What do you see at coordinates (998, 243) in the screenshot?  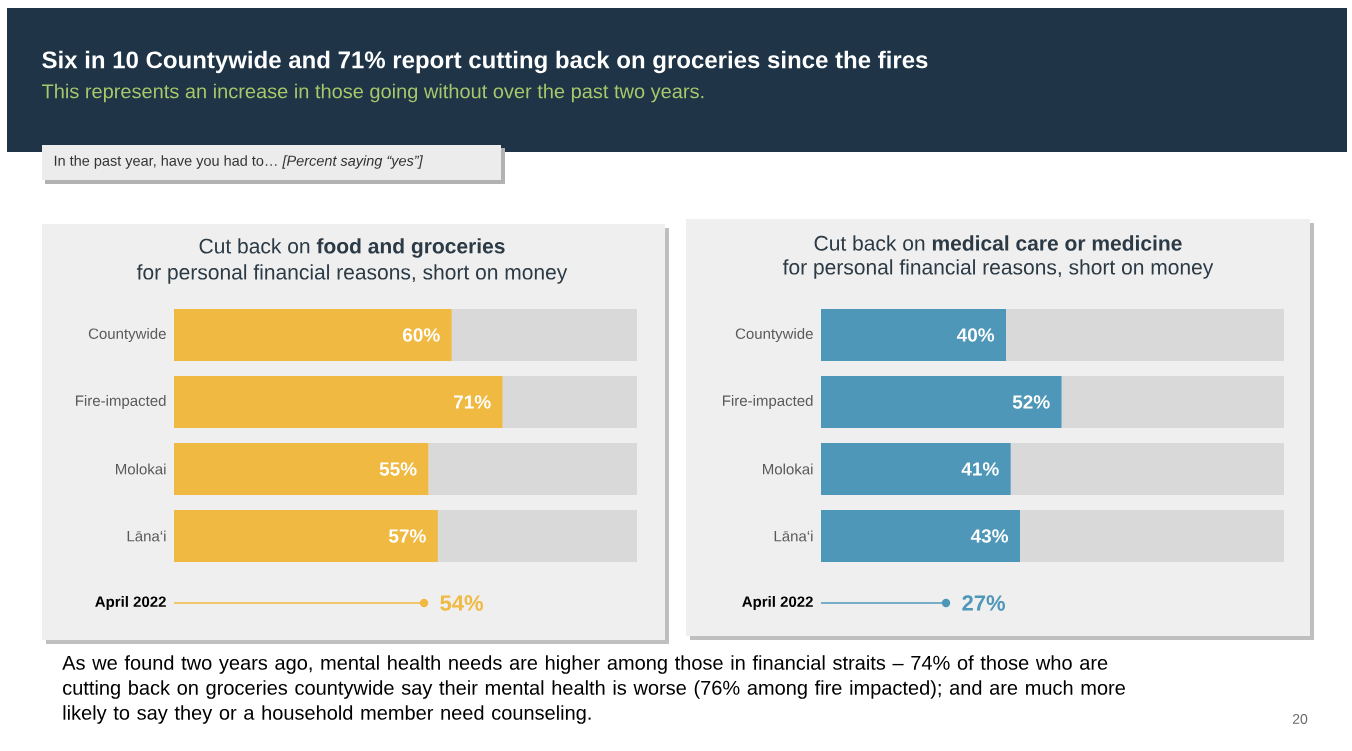 I see `chart-title: Cut back on medical care or medicine` at bounding box center [998, 243].